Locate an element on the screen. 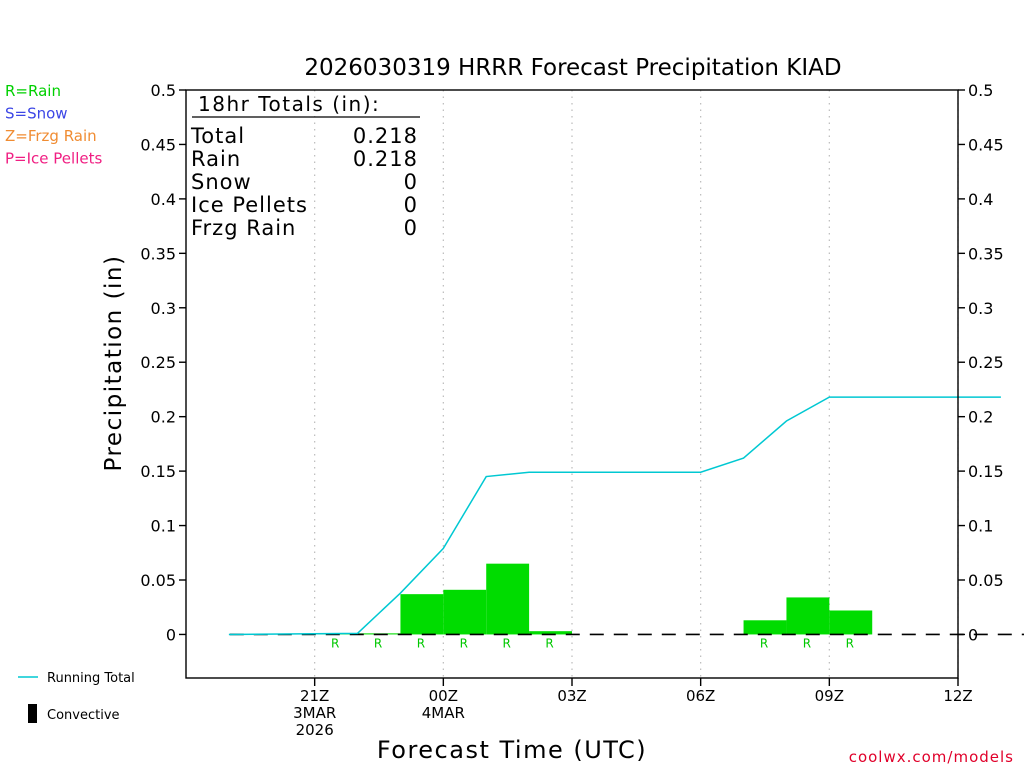 Image resolution: width=1024 pixels, height=768 pixels. x-tick-label: 00Z is located at coordinates (443, 696).